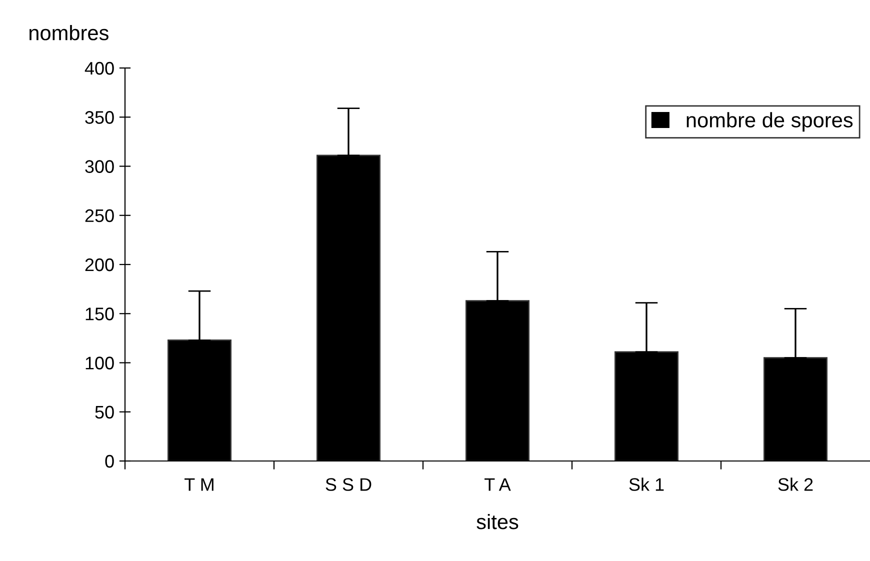 Image resolution: width=870 pixels, height=561 pixels. What do you see at coordinates (99, 117) in the screenshot?
I see `y-tick-label: 350` at bounding box center [99, 117].